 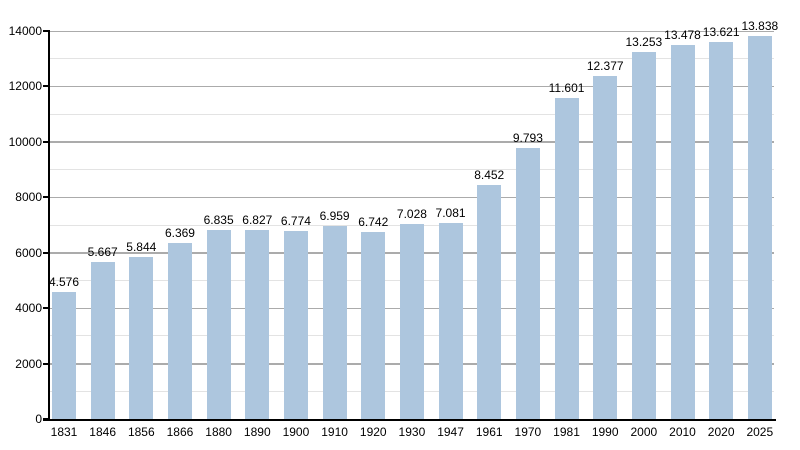 I want to click on x-axis-label-1866: 1866, so click(x=180, y=432).